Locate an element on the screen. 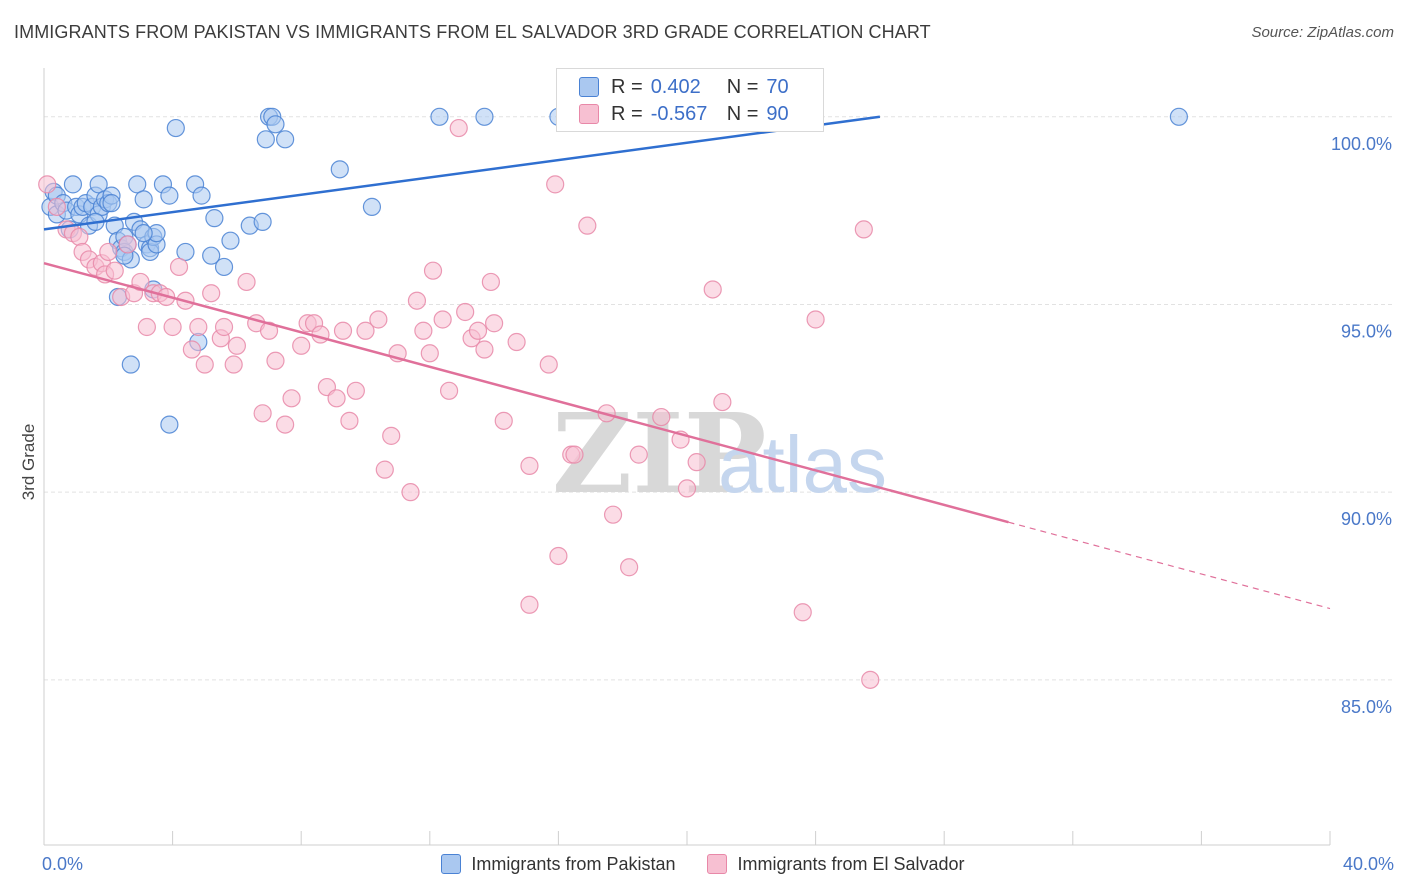 The width and height of the screenshot is (1406, 892). n-value-el-salvador: 90 is located at coordinates (777, 113).